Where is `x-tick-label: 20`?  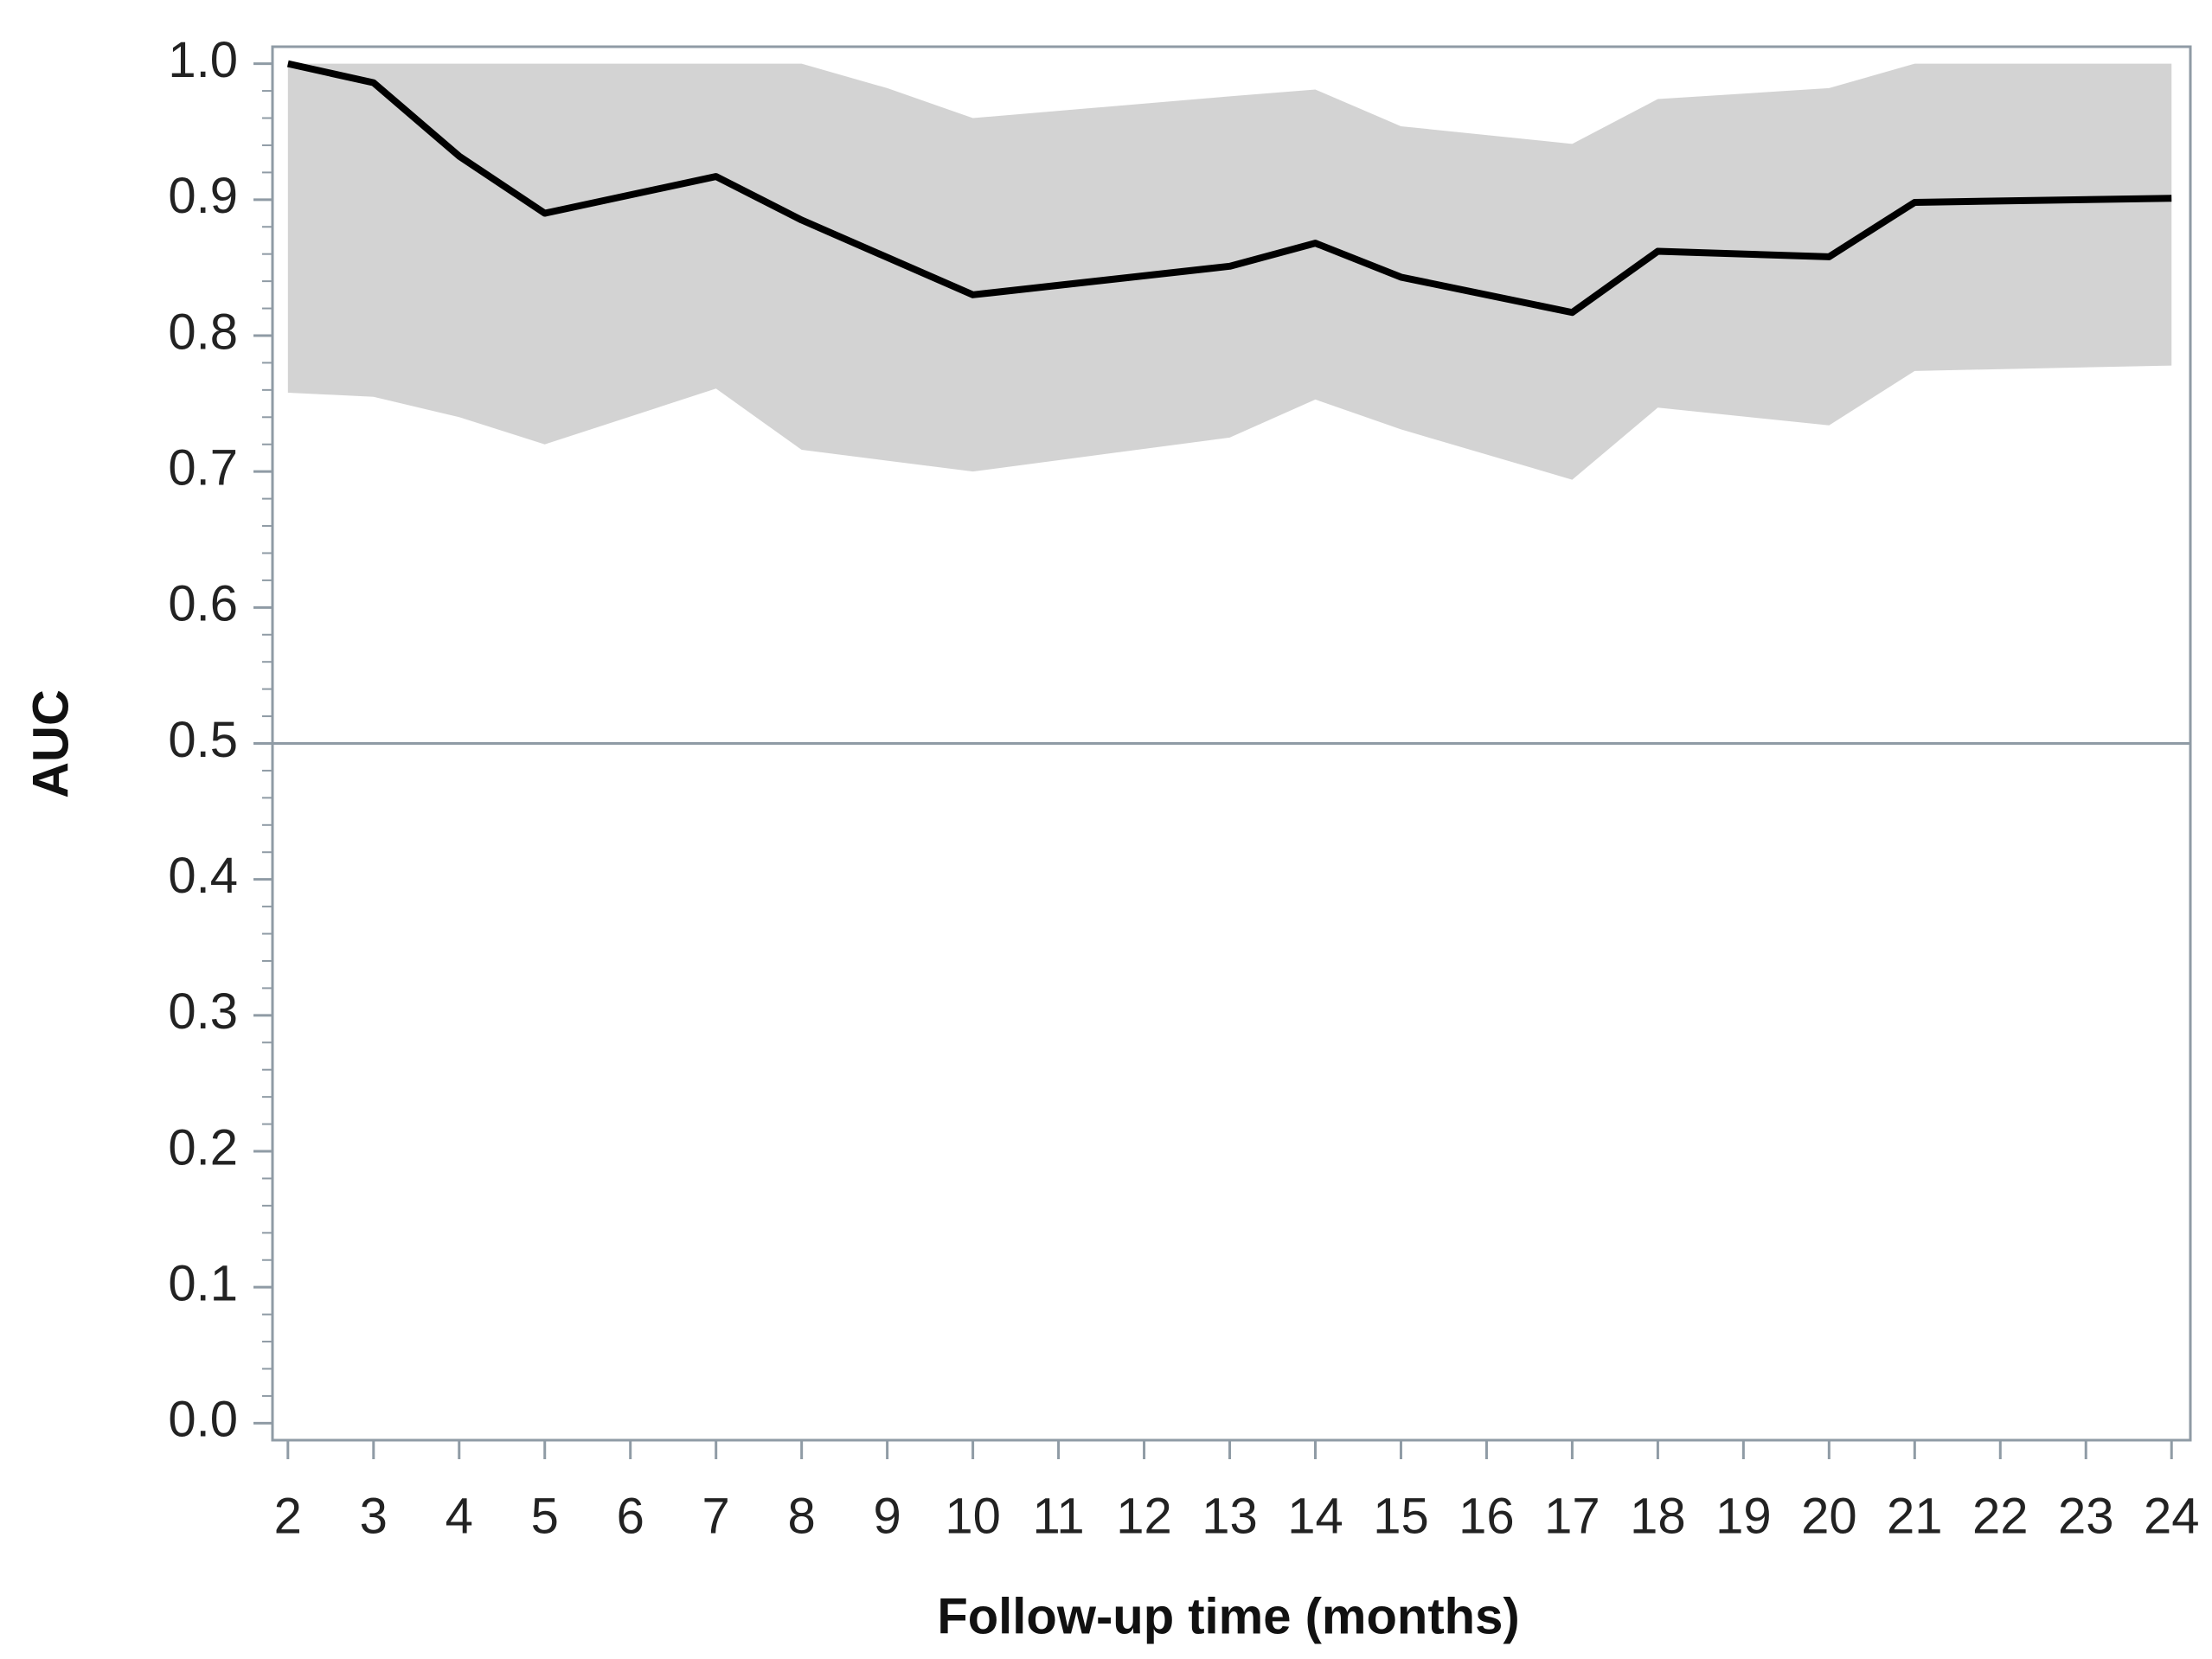
x-tick-label: 20 is located at coordinates (1829, 1516).